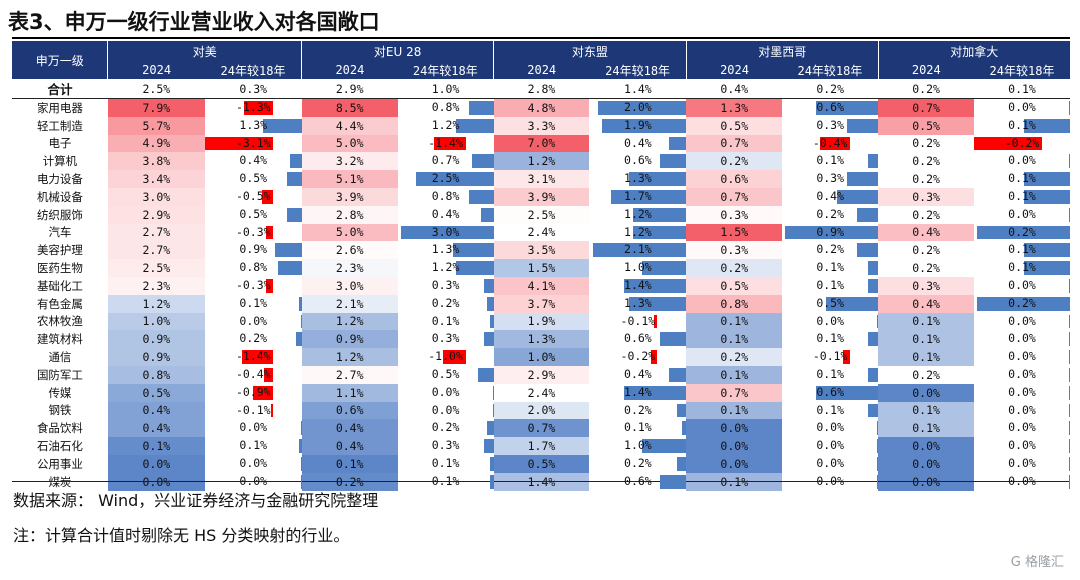 This screenshot has height=580, width=1080. Describe the element at coordinates (349, 196) in the screenshot. I see `cell-2024-share: 3.9%` at that location.